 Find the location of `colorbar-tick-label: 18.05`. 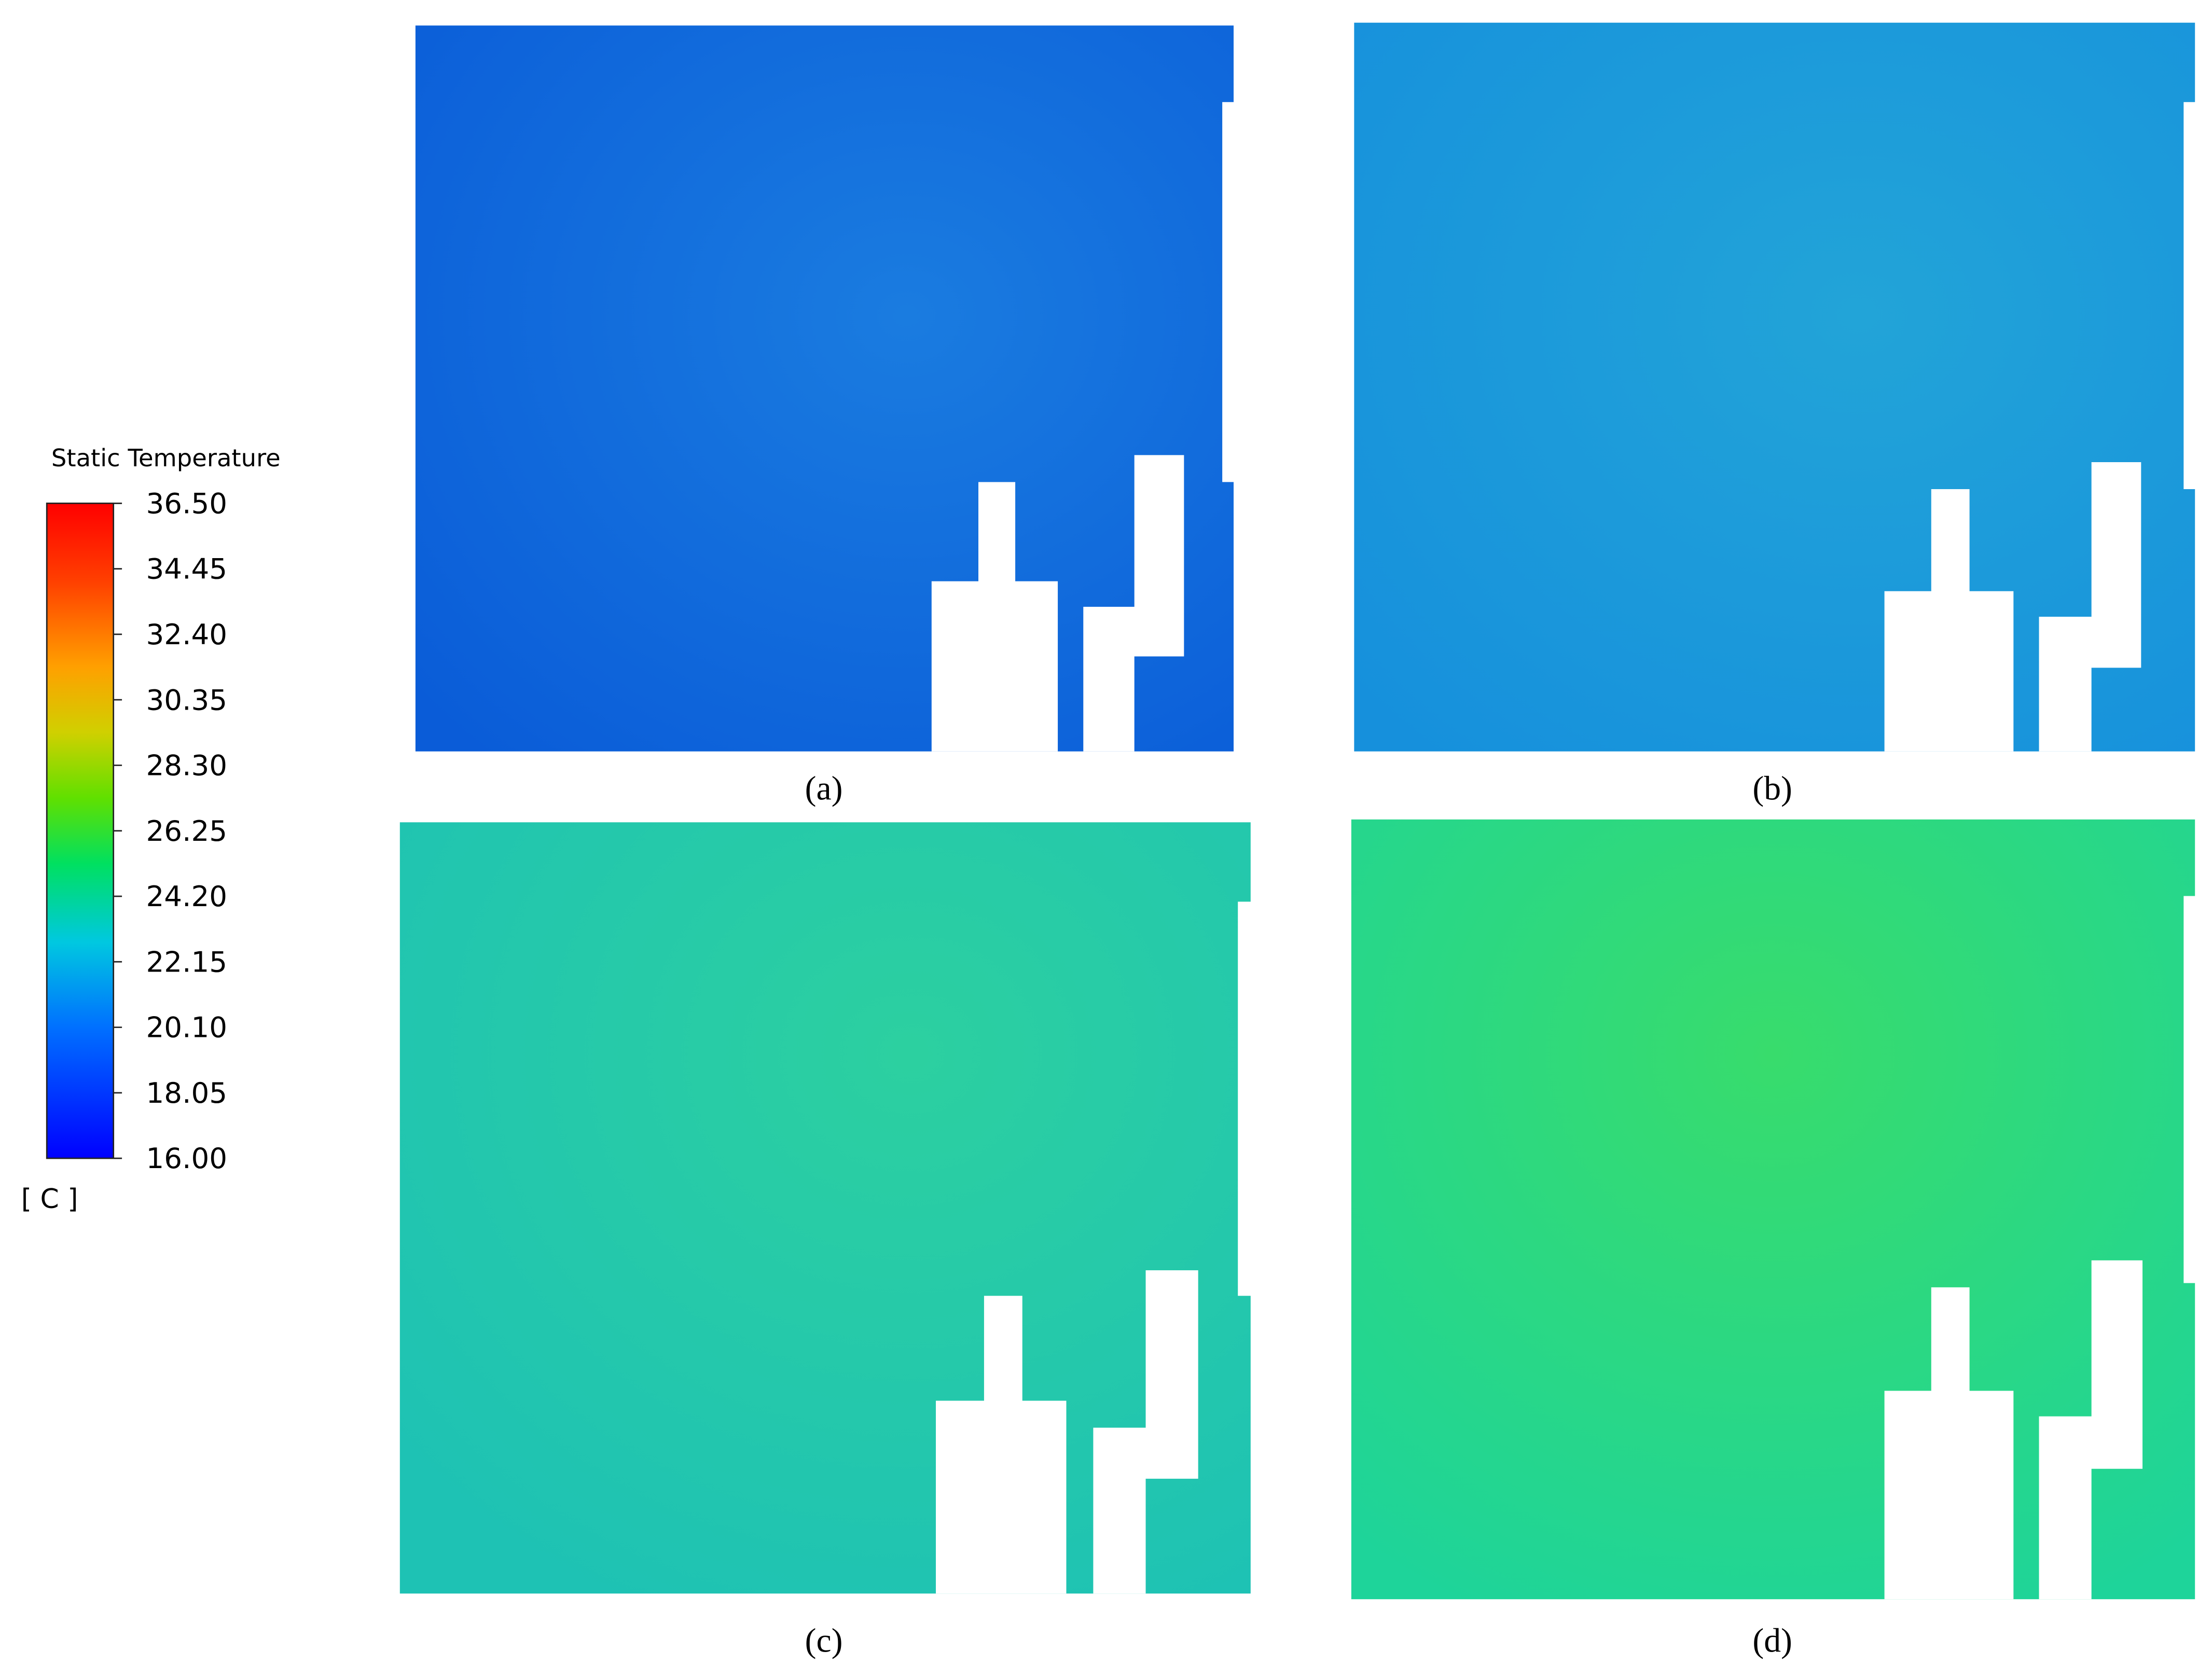

colorbar-tick-label: 18.05 is located at coordinates (186, 1093).